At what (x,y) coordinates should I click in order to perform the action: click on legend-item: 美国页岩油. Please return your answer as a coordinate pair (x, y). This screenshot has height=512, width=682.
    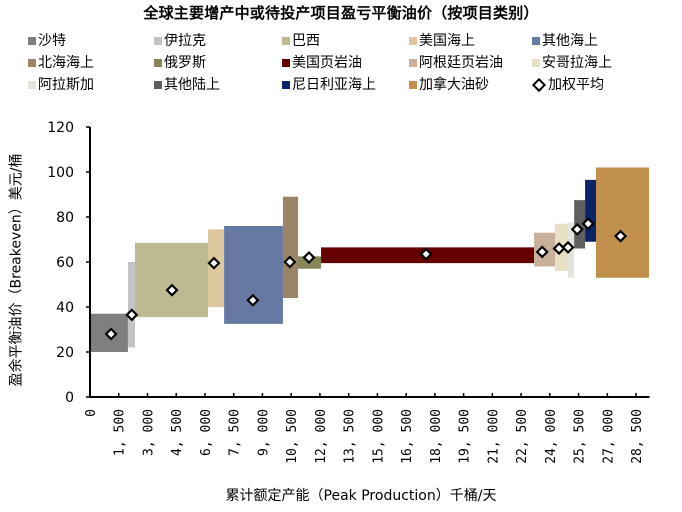
    Looking at the image, I should click on (322, 63).